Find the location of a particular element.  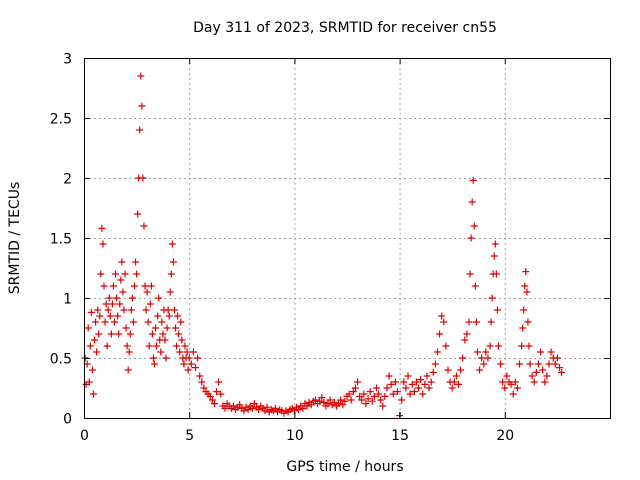

x-tick-label: 0 is located at coordinates (84, 436).